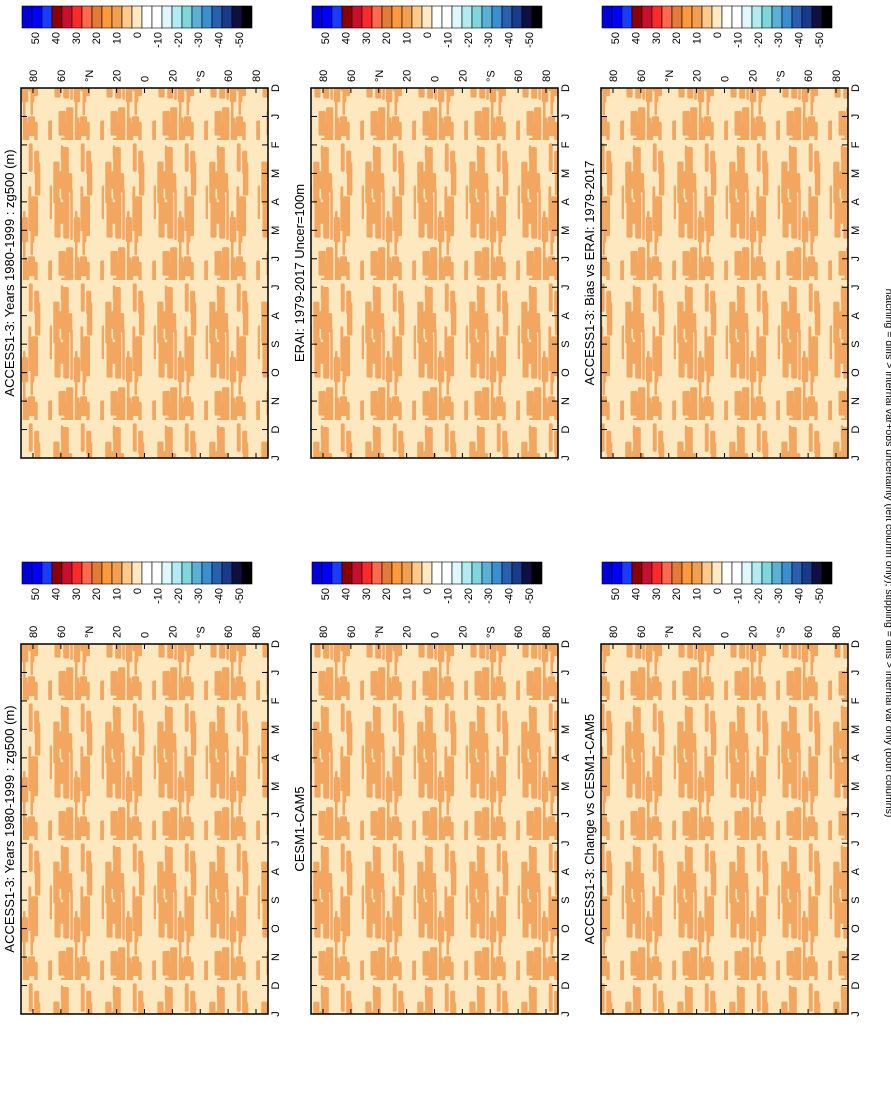 The height and width of the screenshot is (1100, 891). What do you see at coordinates (566, 144) in the screenshot?
I see `month-tick-label: F` at bounding box center [566, 144].